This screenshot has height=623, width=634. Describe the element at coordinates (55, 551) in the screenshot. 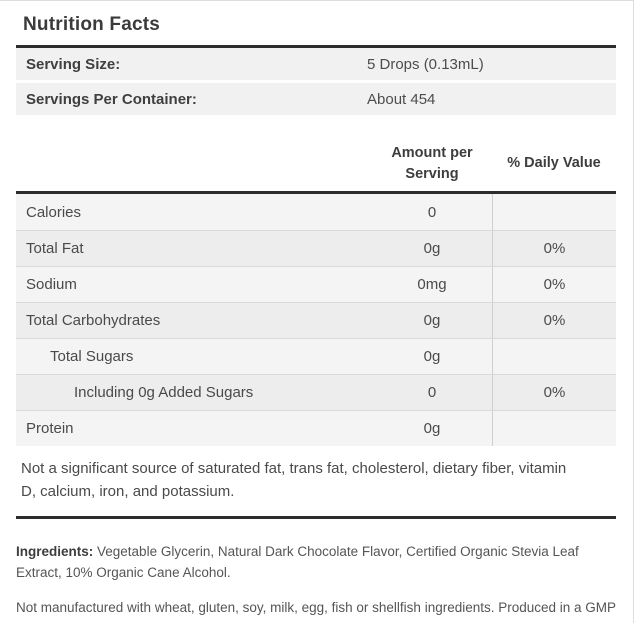

I see `ingredients-label: Ingredients:` at that location.